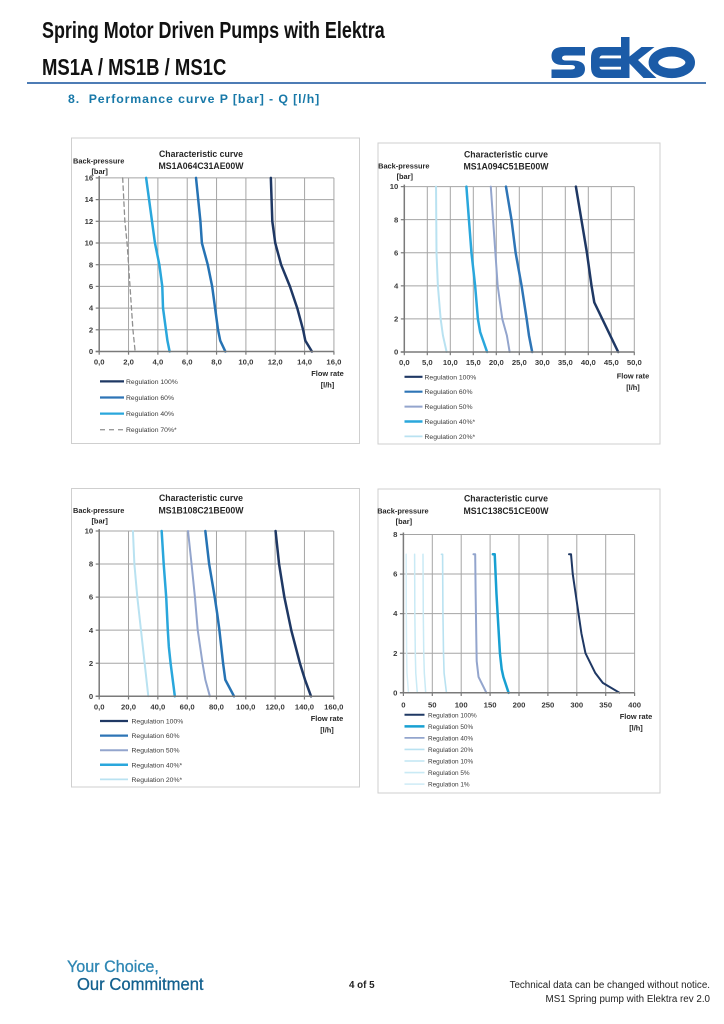 The height and width of the screenshot is (1024, 724). What do you see at coordinates (216, 362) in the screenshot?
I see `svg-text: 8,0` at bounding box center [216, 362].